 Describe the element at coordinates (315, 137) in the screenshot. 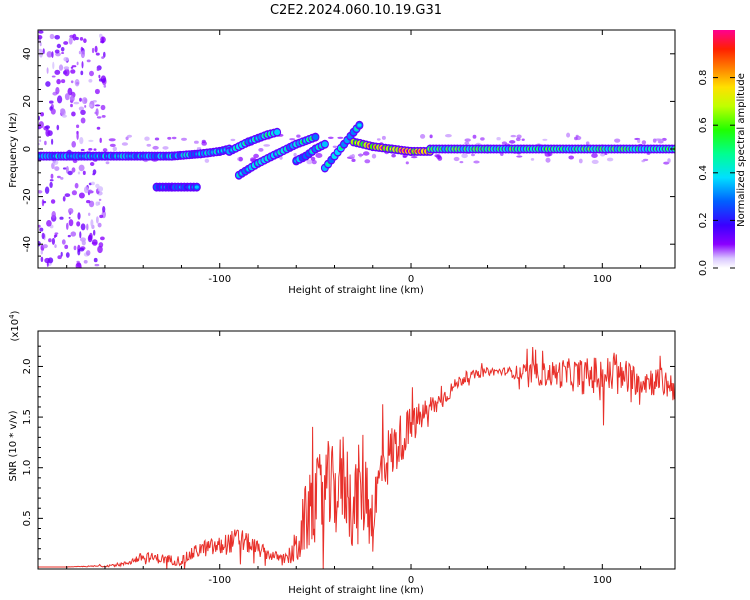

I see `heatmap-cell-mid` at that location.